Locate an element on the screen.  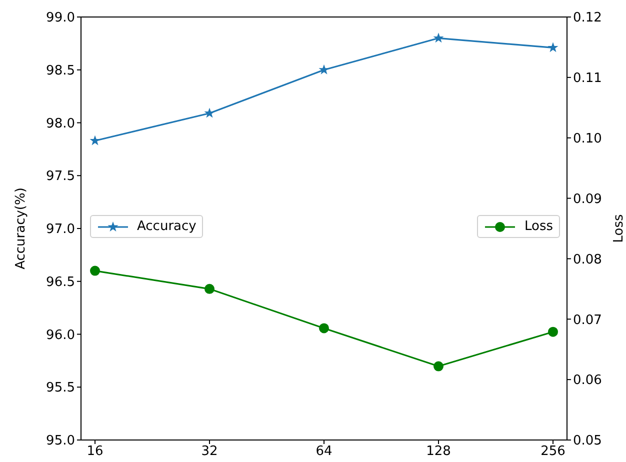
y2-tick-label: 0.11 is located at coordinates (587, 78).